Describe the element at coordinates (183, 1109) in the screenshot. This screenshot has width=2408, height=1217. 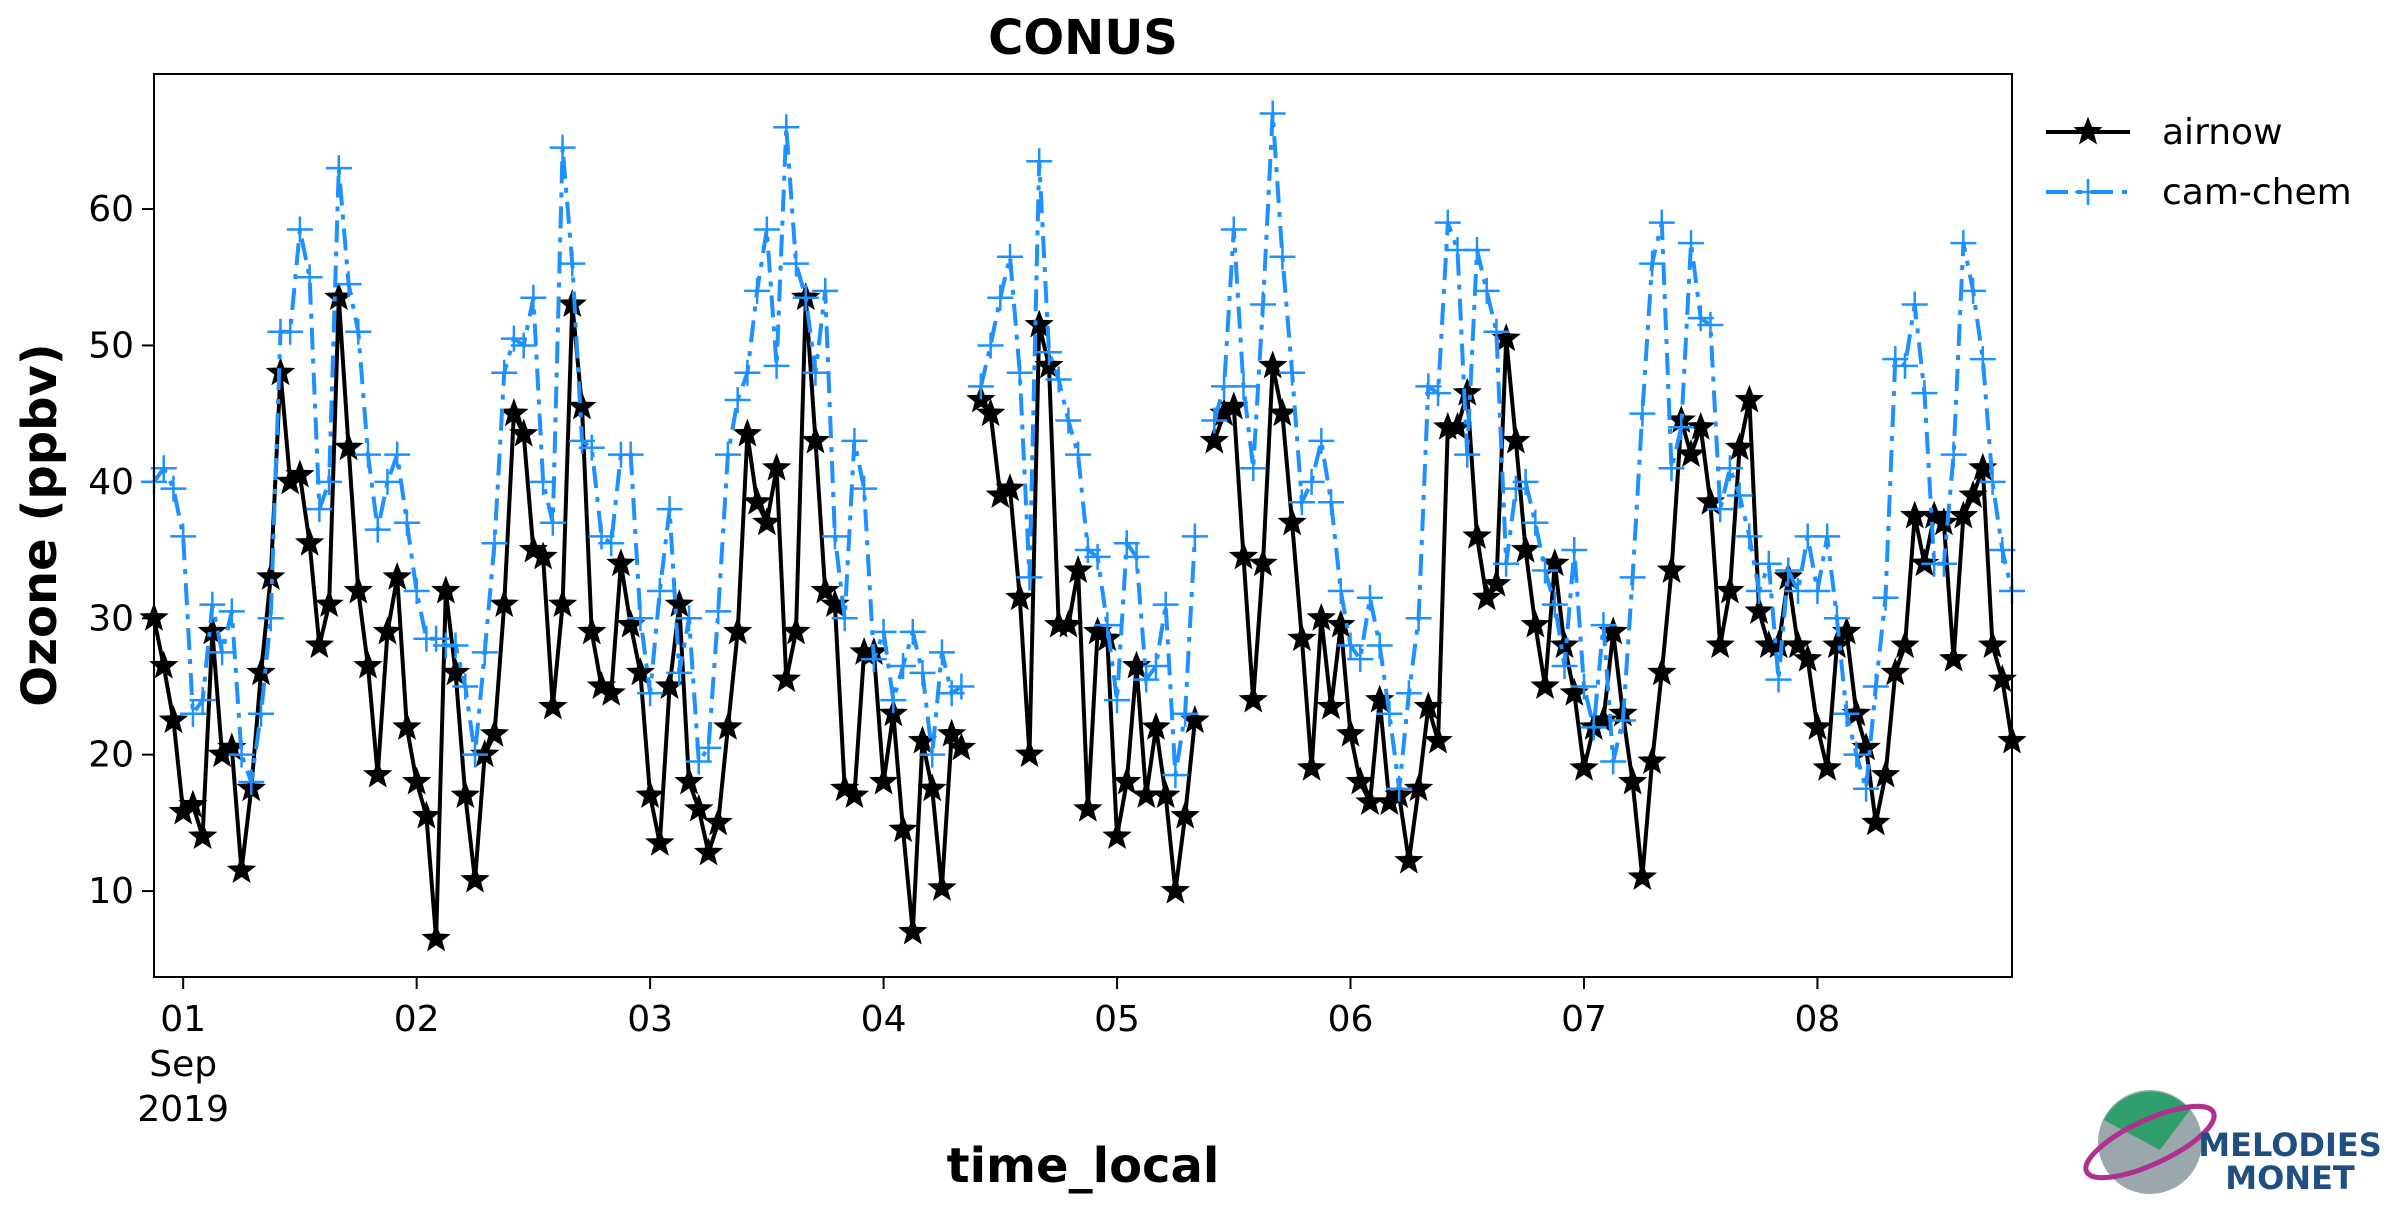
I see `x-tick-sublabel: 2019` at that location.